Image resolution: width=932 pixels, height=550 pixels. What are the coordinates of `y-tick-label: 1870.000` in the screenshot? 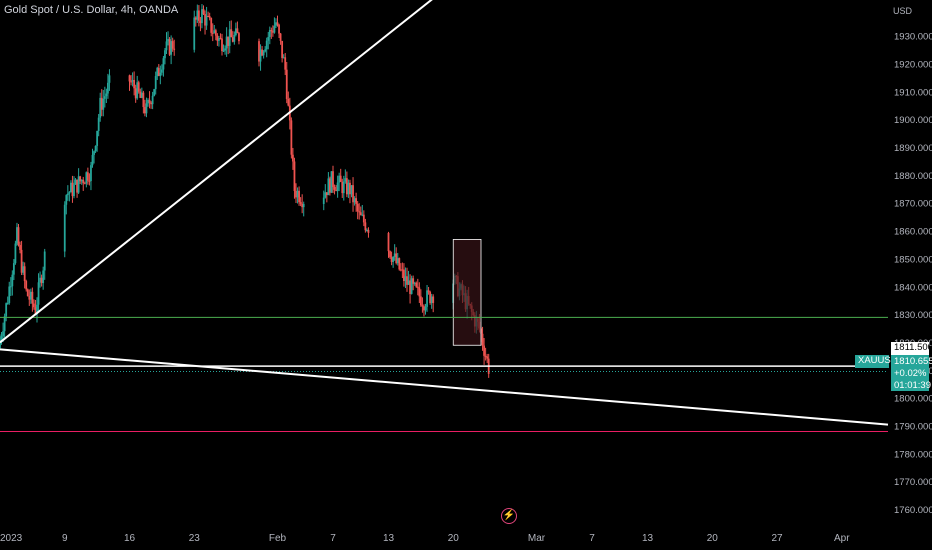 It's located at (913, 204).